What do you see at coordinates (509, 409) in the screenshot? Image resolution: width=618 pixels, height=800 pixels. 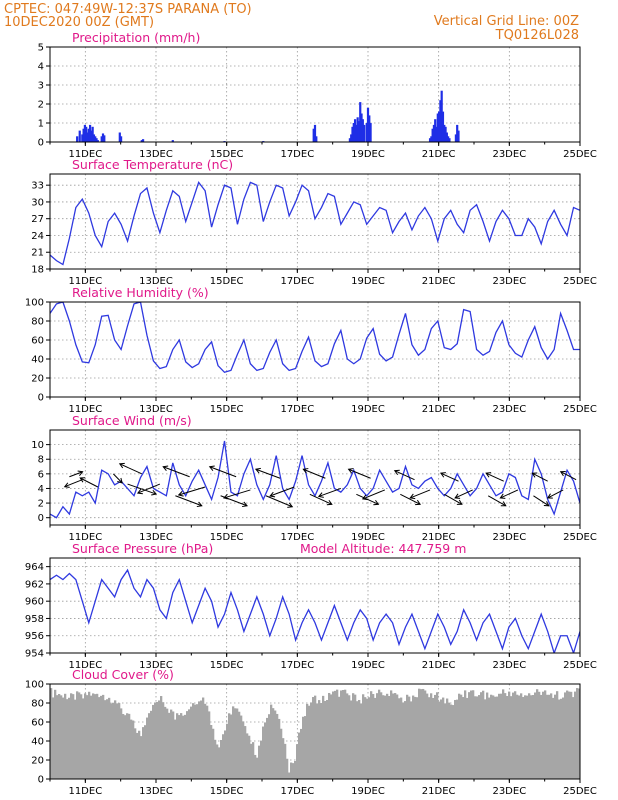 I see `rh-xtick-label: 23DEC` at bounding box center [509, 409].